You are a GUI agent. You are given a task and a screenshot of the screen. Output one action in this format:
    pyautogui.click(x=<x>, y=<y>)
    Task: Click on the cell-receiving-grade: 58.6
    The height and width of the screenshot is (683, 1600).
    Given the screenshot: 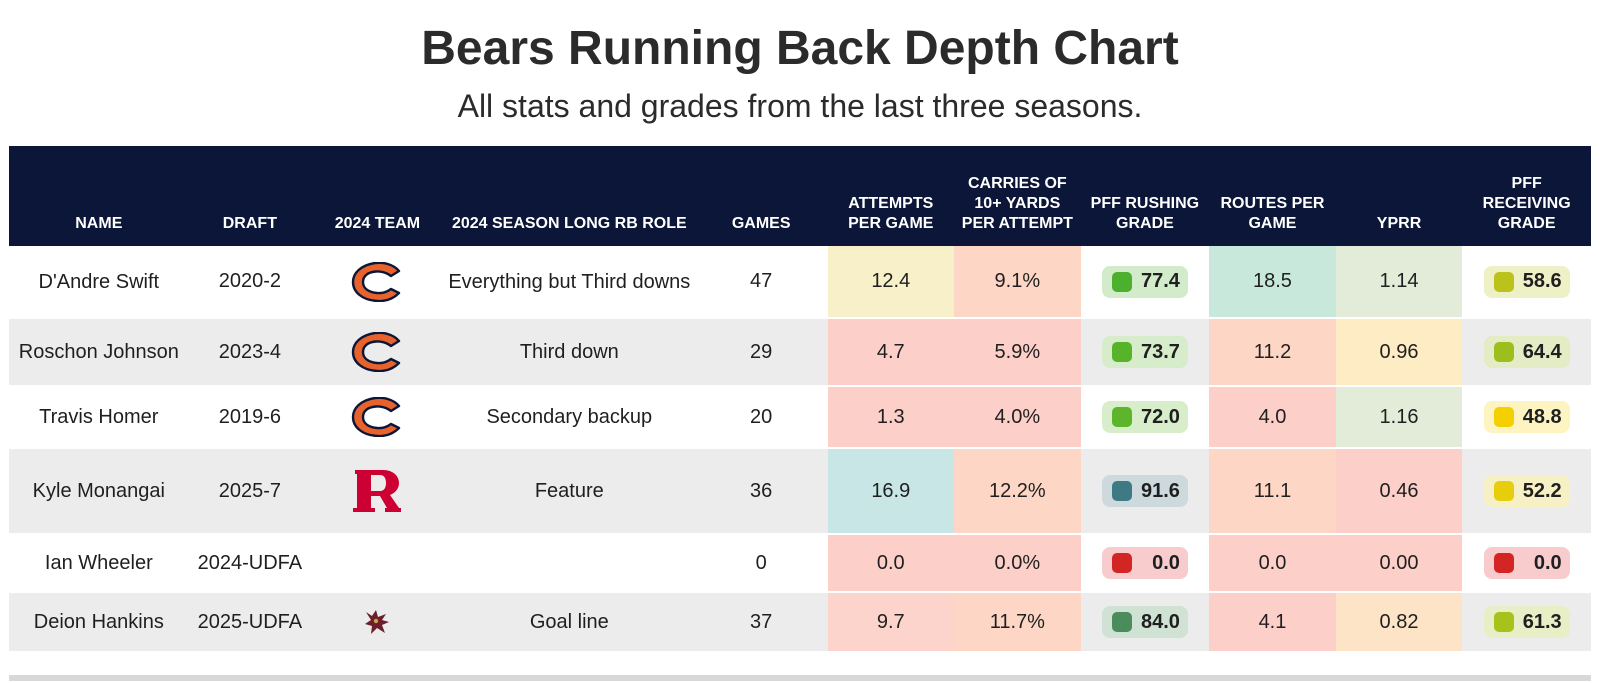 What is the action you would take?
    pyautogui.click(x=1526, y=282)
    